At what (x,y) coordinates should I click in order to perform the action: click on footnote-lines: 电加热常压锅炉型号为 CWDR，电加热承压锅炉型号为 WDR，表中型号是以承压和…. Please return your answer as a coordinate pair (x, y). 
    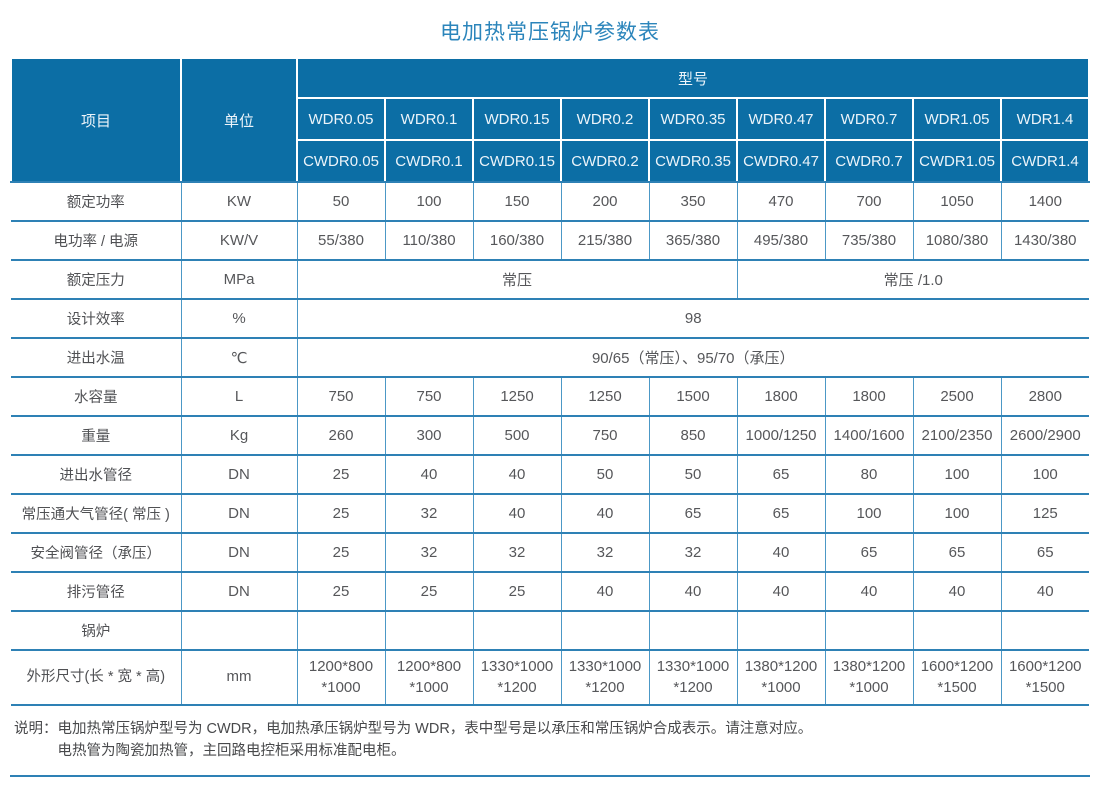
    Looking at the image, I should click on (566, 740).